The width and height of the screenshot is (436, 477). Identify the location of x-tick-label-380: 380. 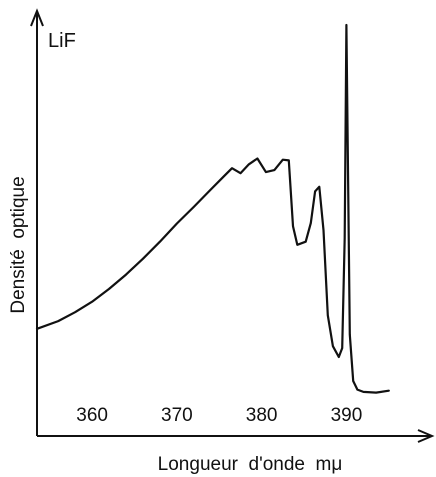
(262, 415).